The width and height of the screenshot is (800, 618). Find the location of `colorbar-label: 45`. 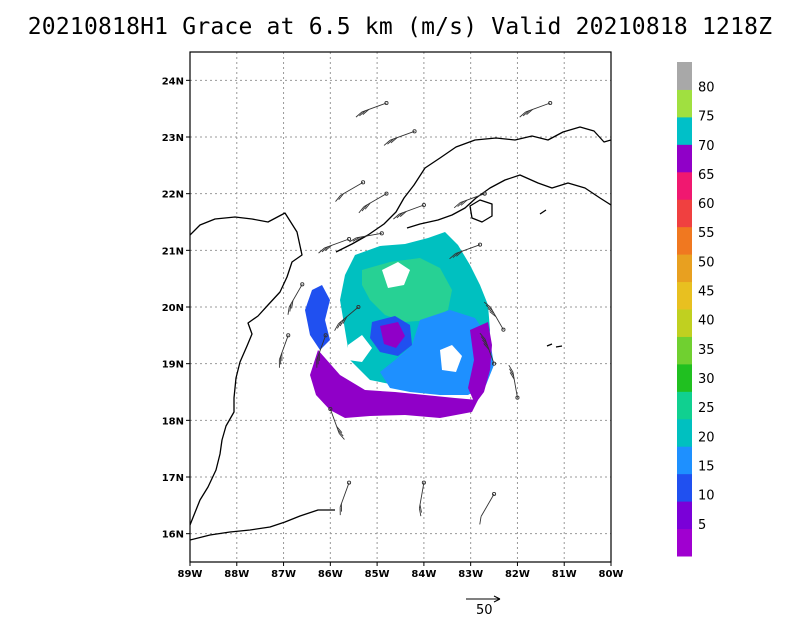

colorbar-label: 45 is located at coordinates (706, 292).